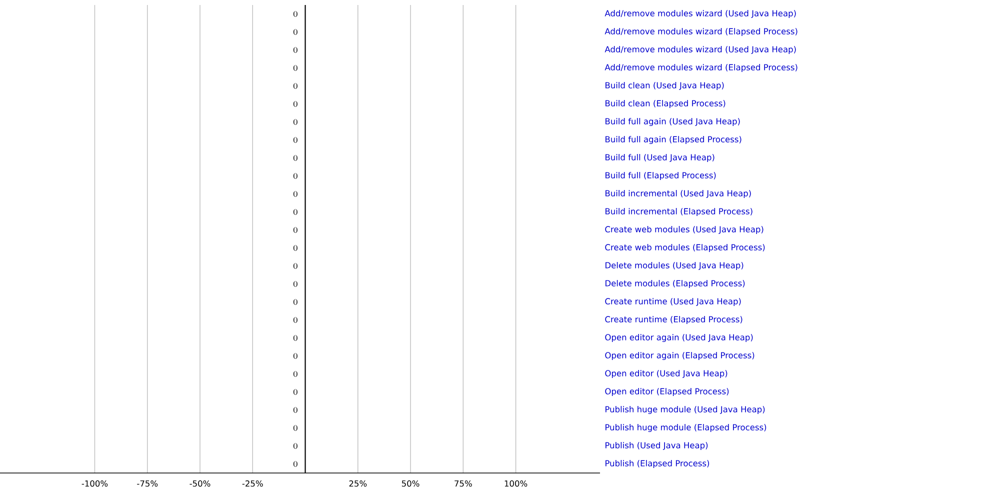 The image size is (1000, 504). Describe the element at coordinates (673, 302) in the screenshot. I see `y-tick-label: Create runtime (Used Java Heap)` at that location.